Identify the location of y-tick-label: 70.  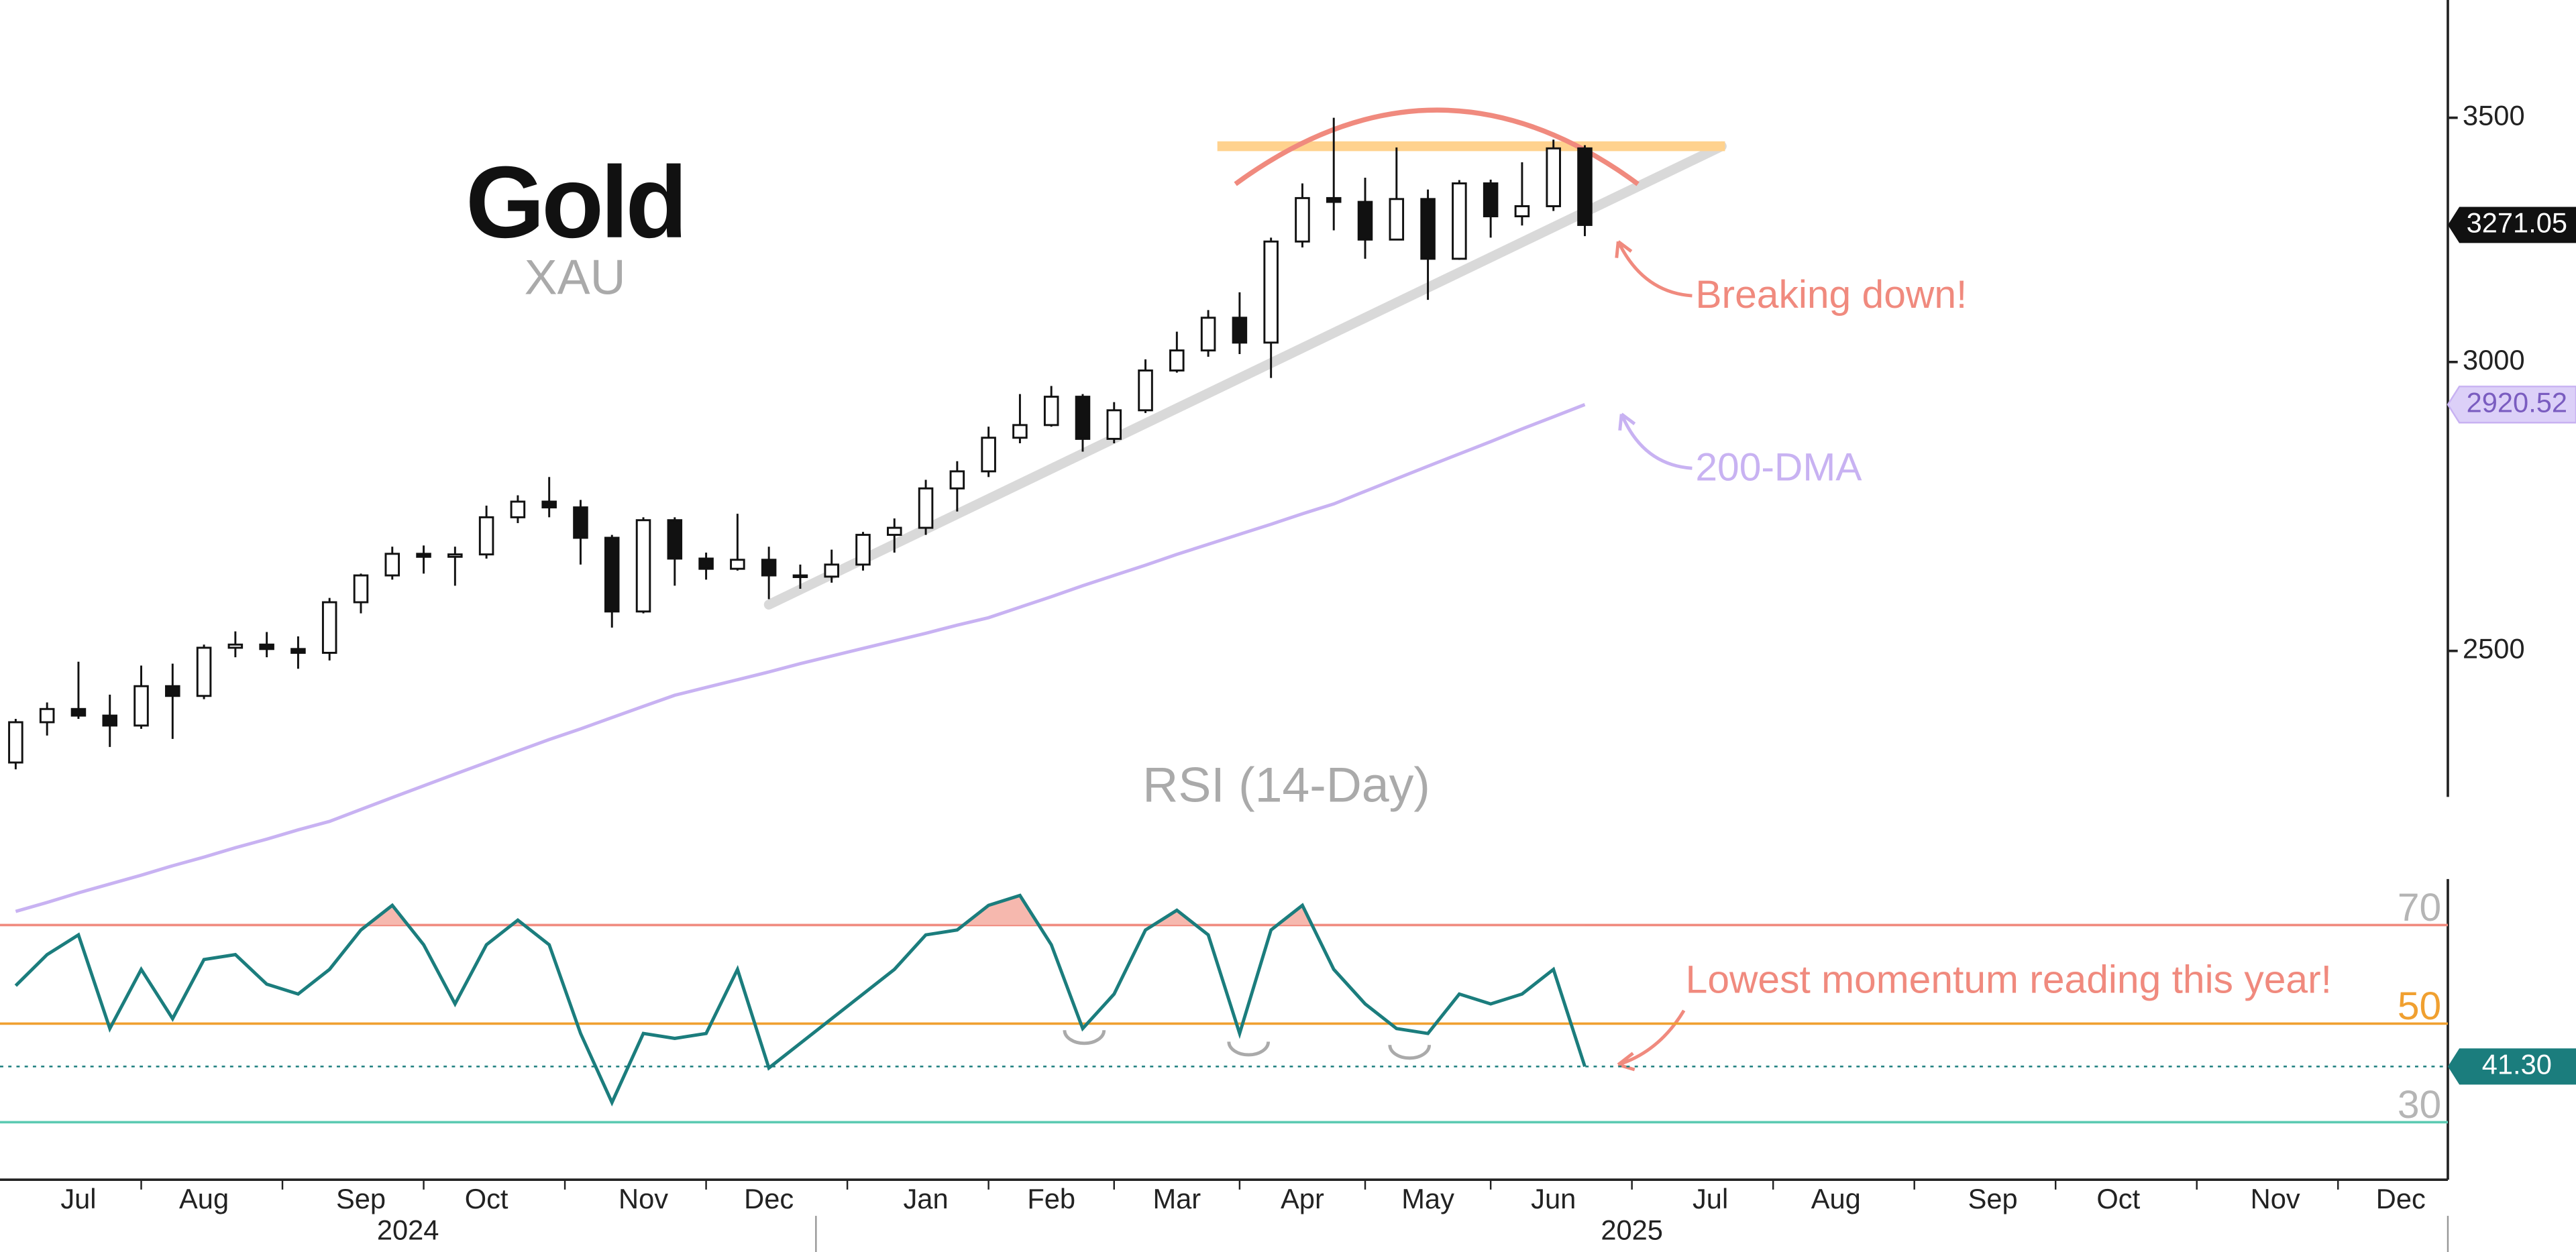
(2419, 908).